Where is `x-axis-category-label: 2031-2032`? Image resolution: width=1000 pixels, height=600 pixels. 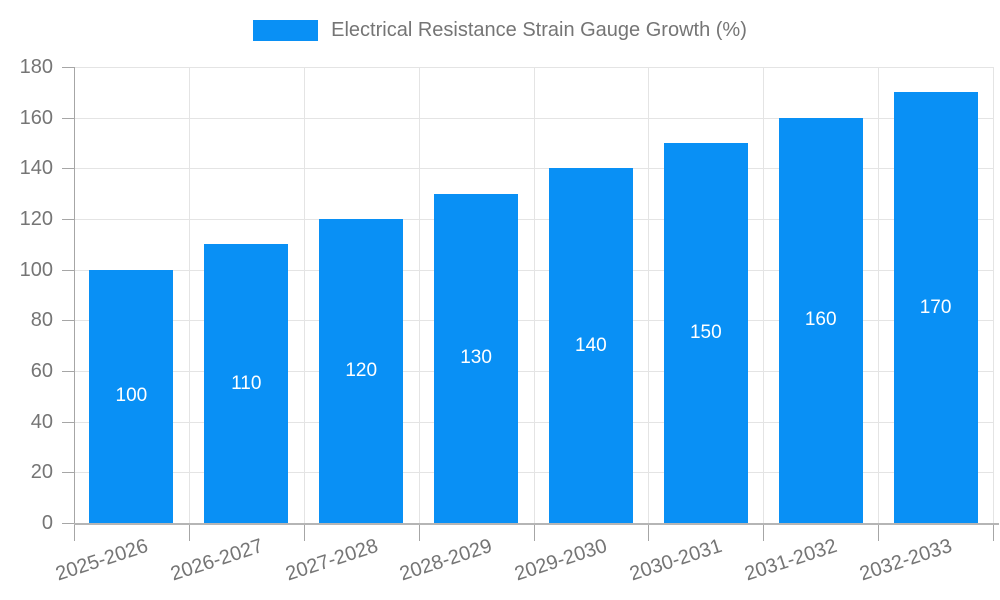 x-axis-category-label: 2031-2032 is located at coordinates (791, 560).